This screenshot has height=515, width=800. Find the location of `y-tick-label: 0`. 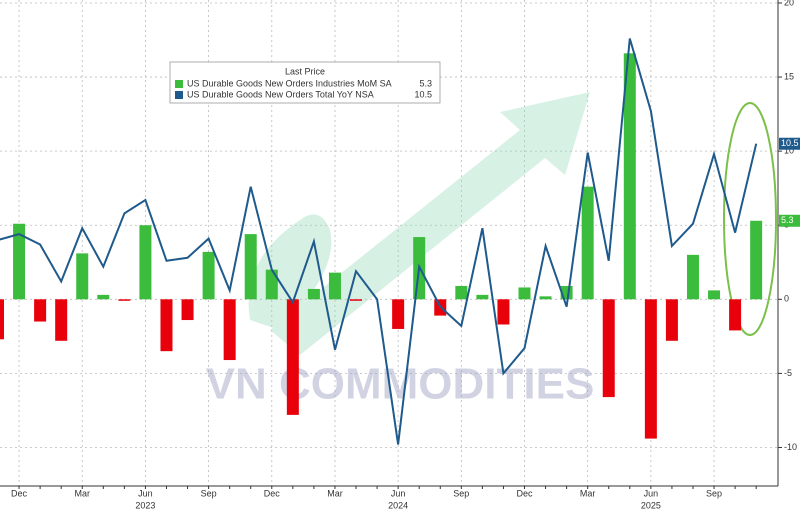

y-tick-label: 0 is located at coordinates (786, 299).